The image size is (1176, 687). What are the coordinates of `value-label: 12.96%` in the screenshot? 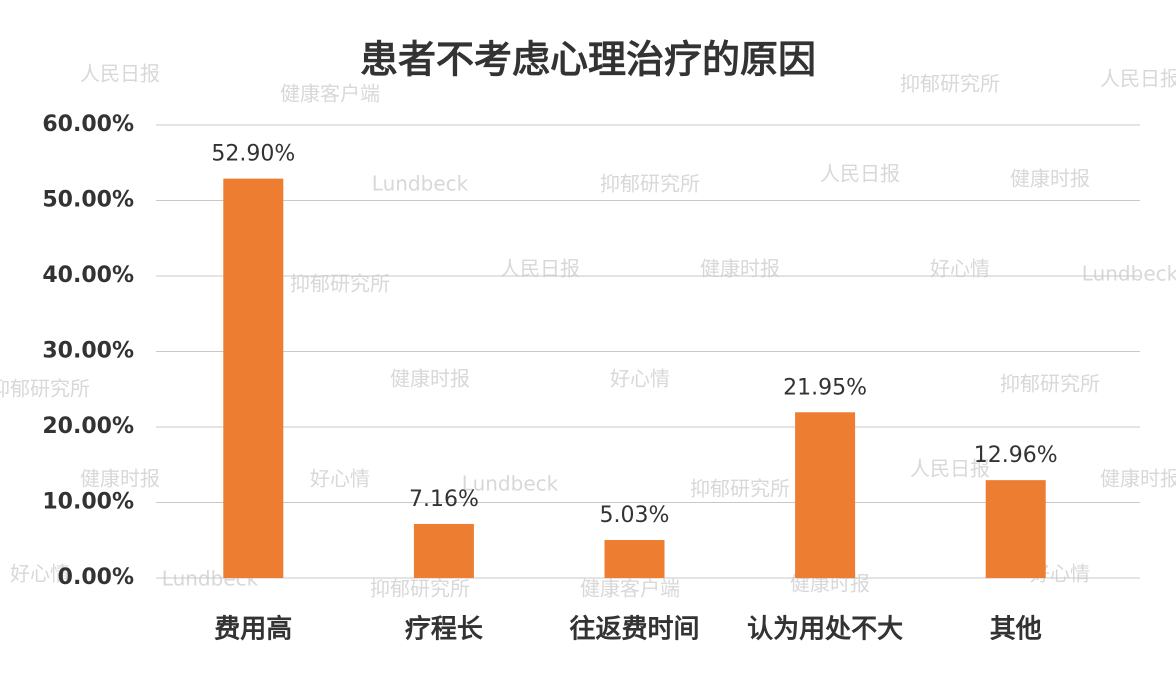 It's located at (1016, 455).